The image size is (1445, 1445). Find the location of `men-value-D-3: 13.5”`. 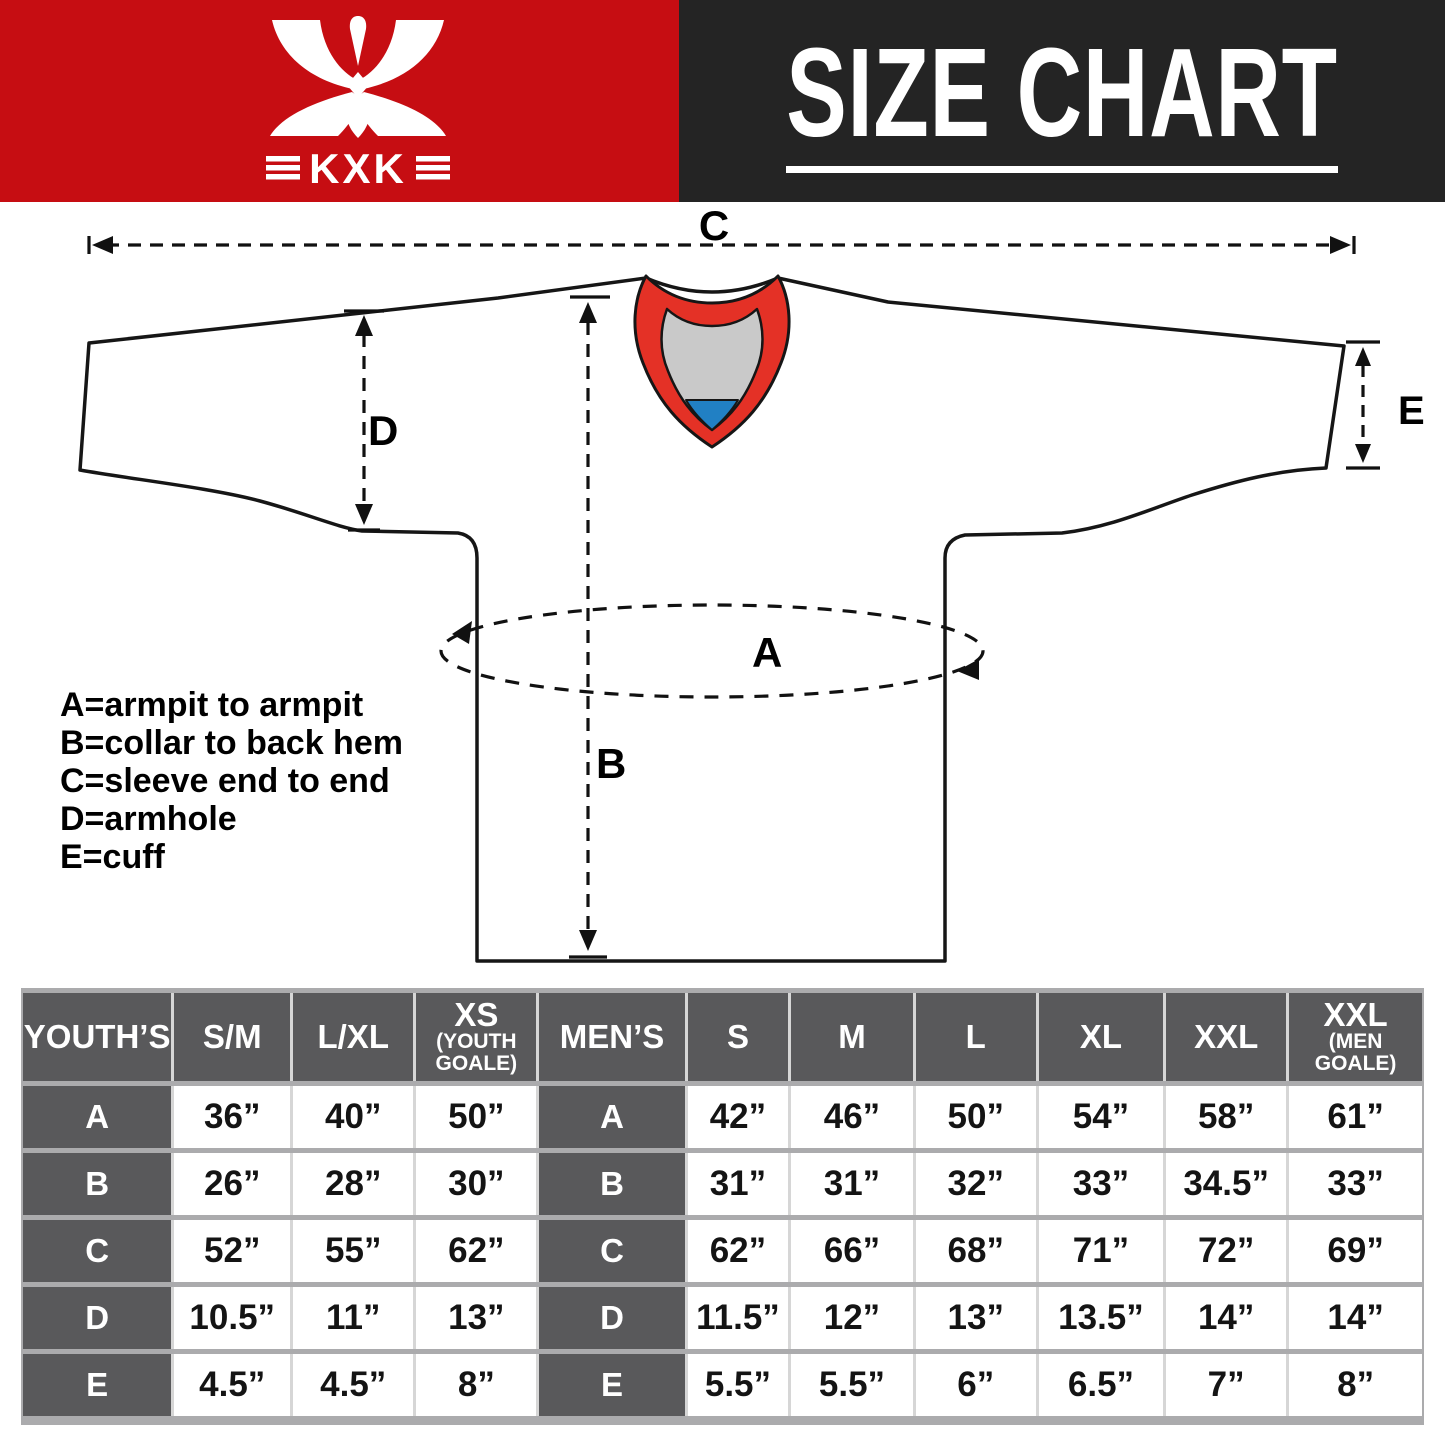

men-value-D-3: 13.5” is located at coordinates (1099, 1318).